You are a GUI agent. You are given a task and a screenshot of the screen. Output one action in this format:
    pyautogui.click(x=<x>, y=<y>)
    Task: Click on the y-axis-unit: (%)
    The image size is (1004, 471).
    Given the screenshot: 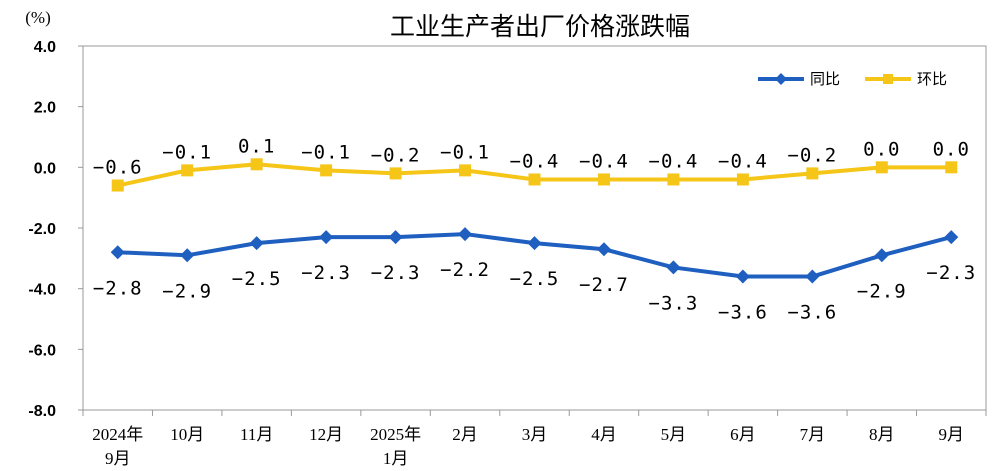 What is the action you would take?
    pyautogui.click(x=37, y=17)
    